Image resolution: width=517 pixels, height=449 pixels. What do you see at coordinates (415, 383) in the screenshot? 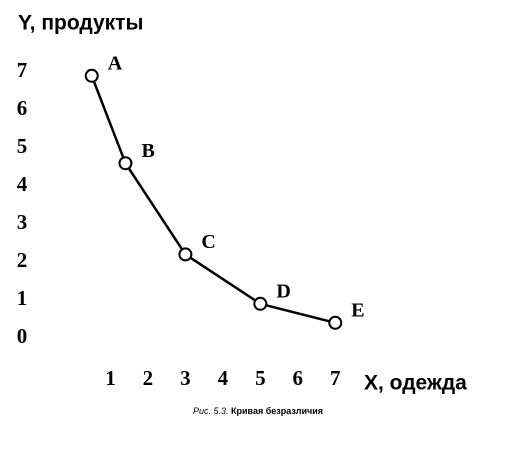
I see `x-axis-label: X, одежда` at bounding box center [415, 383].